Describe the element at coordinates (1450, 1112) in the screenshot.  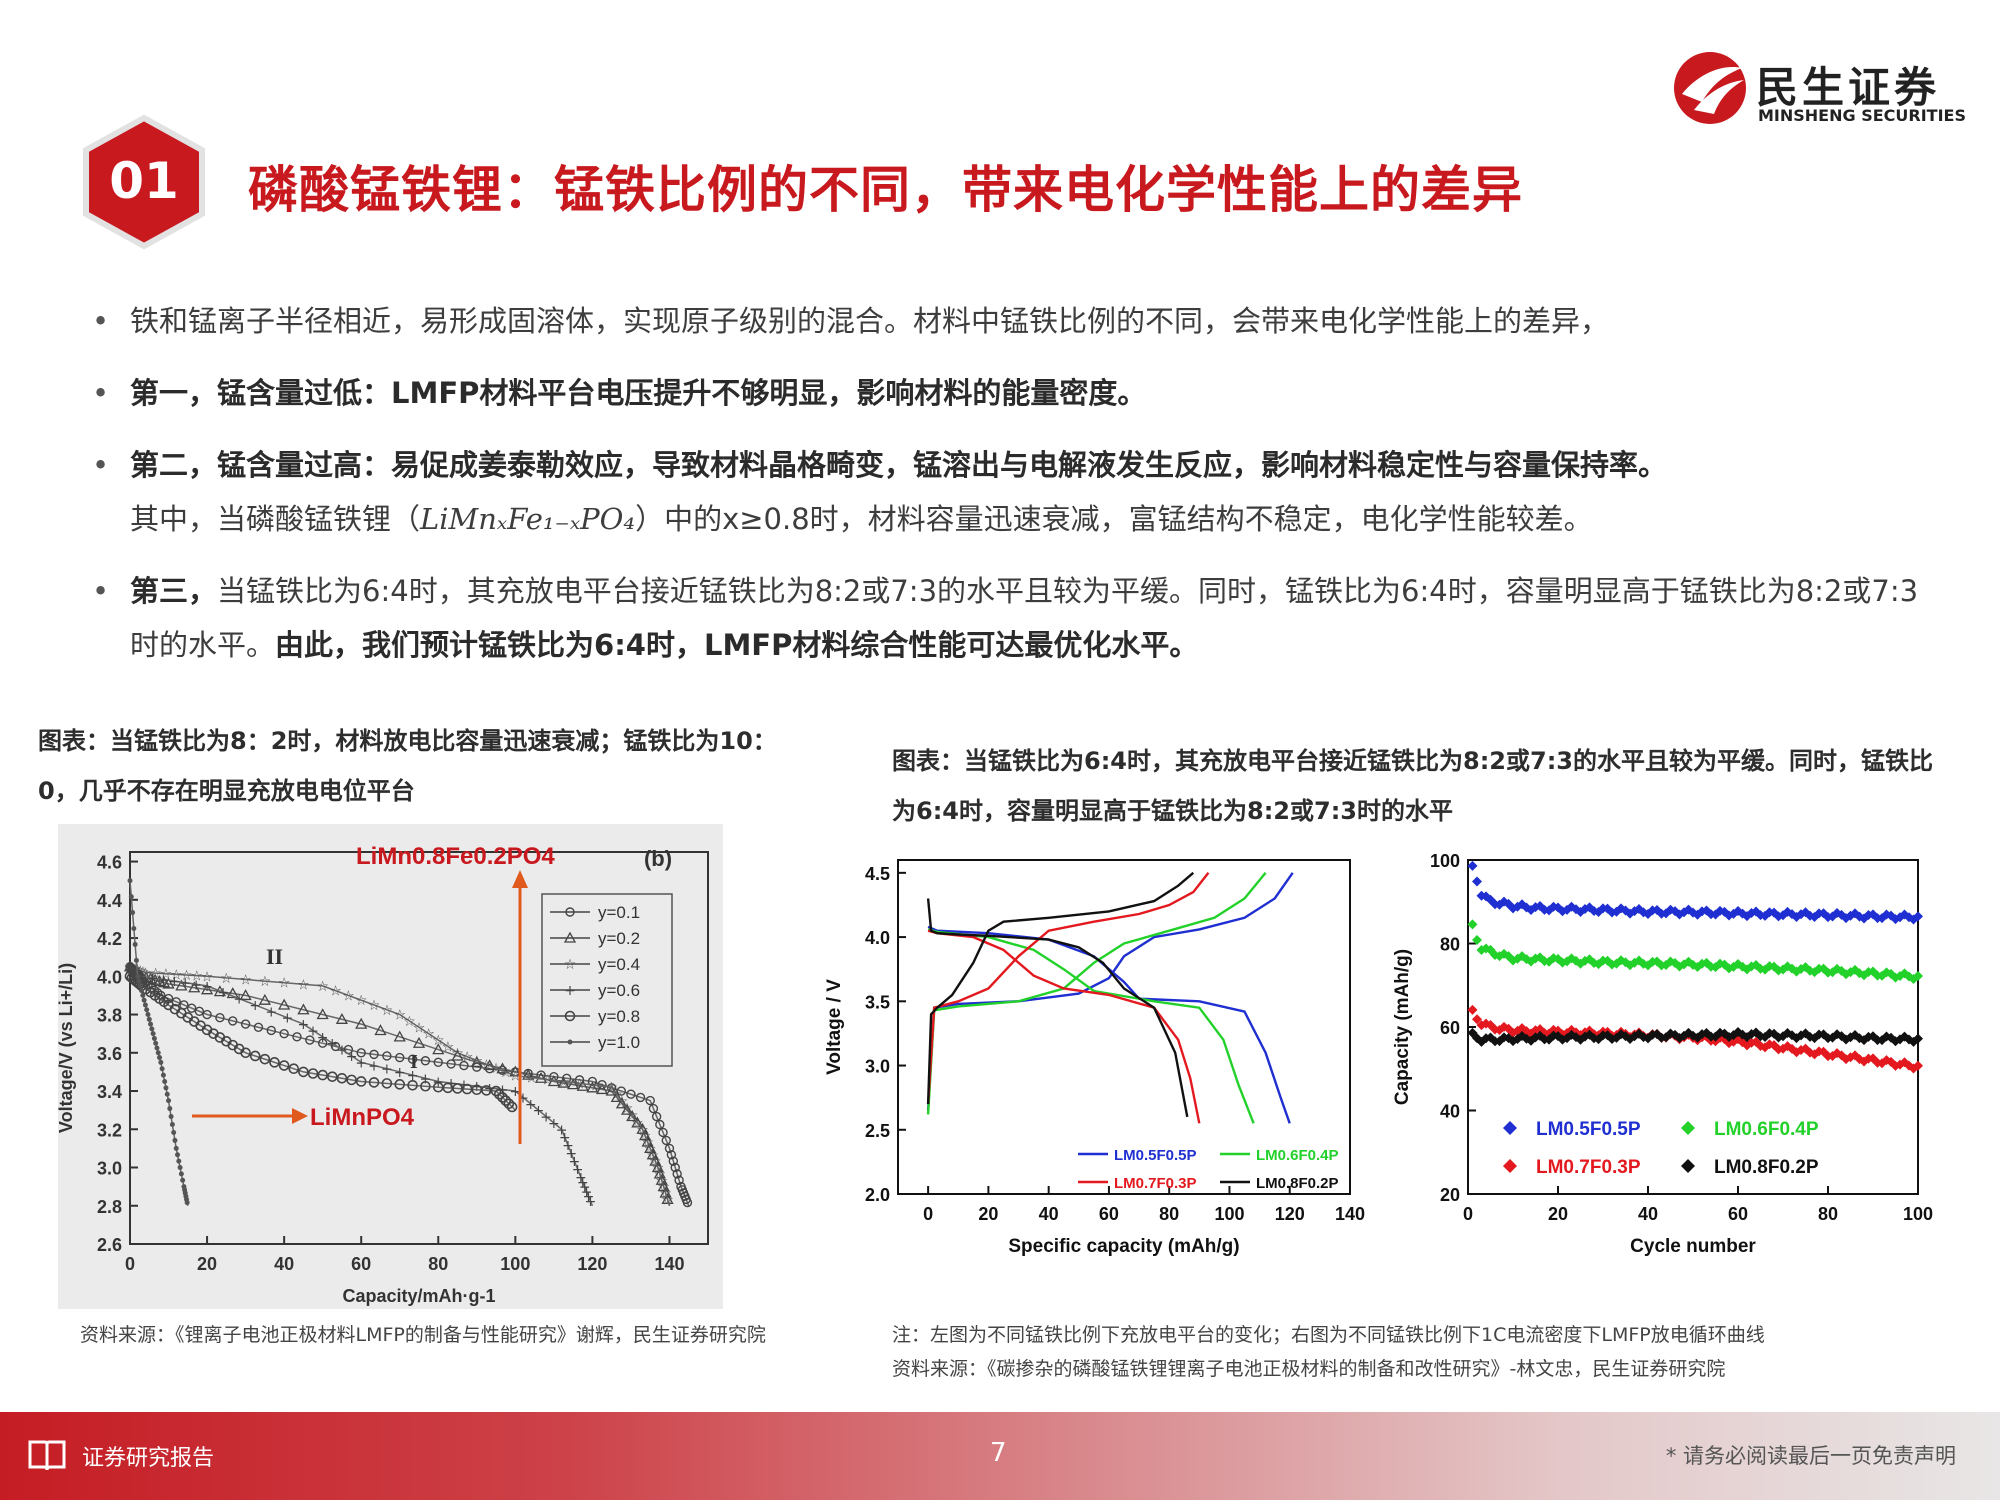
I see `y-tick-label: 40` at that location.